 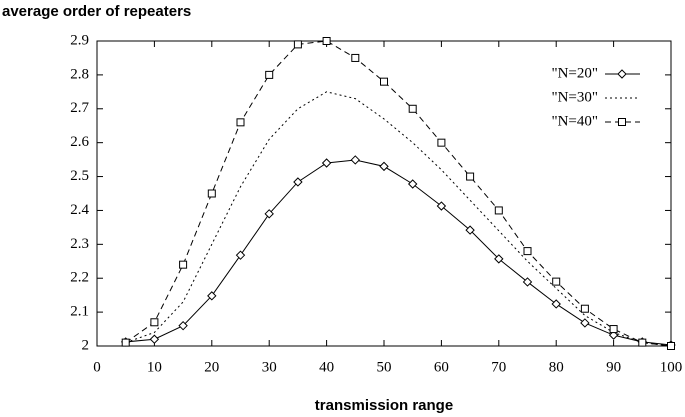 I want to click on y-tick-label: 2.7, so click(x=79, y=108).